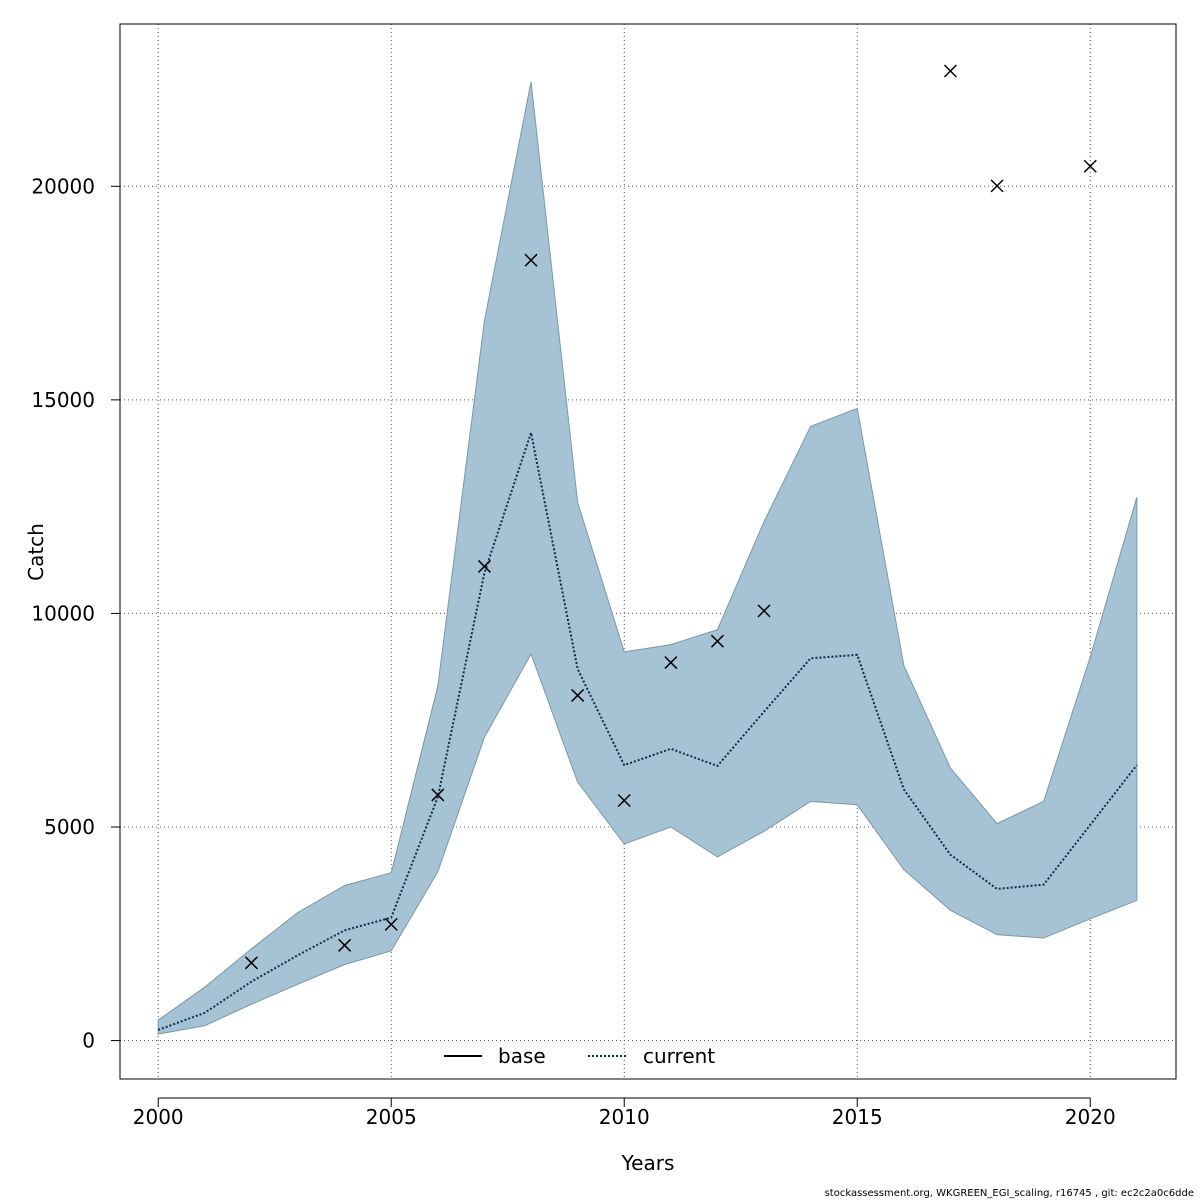  What do you see at coordinates (88, 1041) in the screenshot?
I see `y-tick-label: 0` at bounding box center [88, 1041].